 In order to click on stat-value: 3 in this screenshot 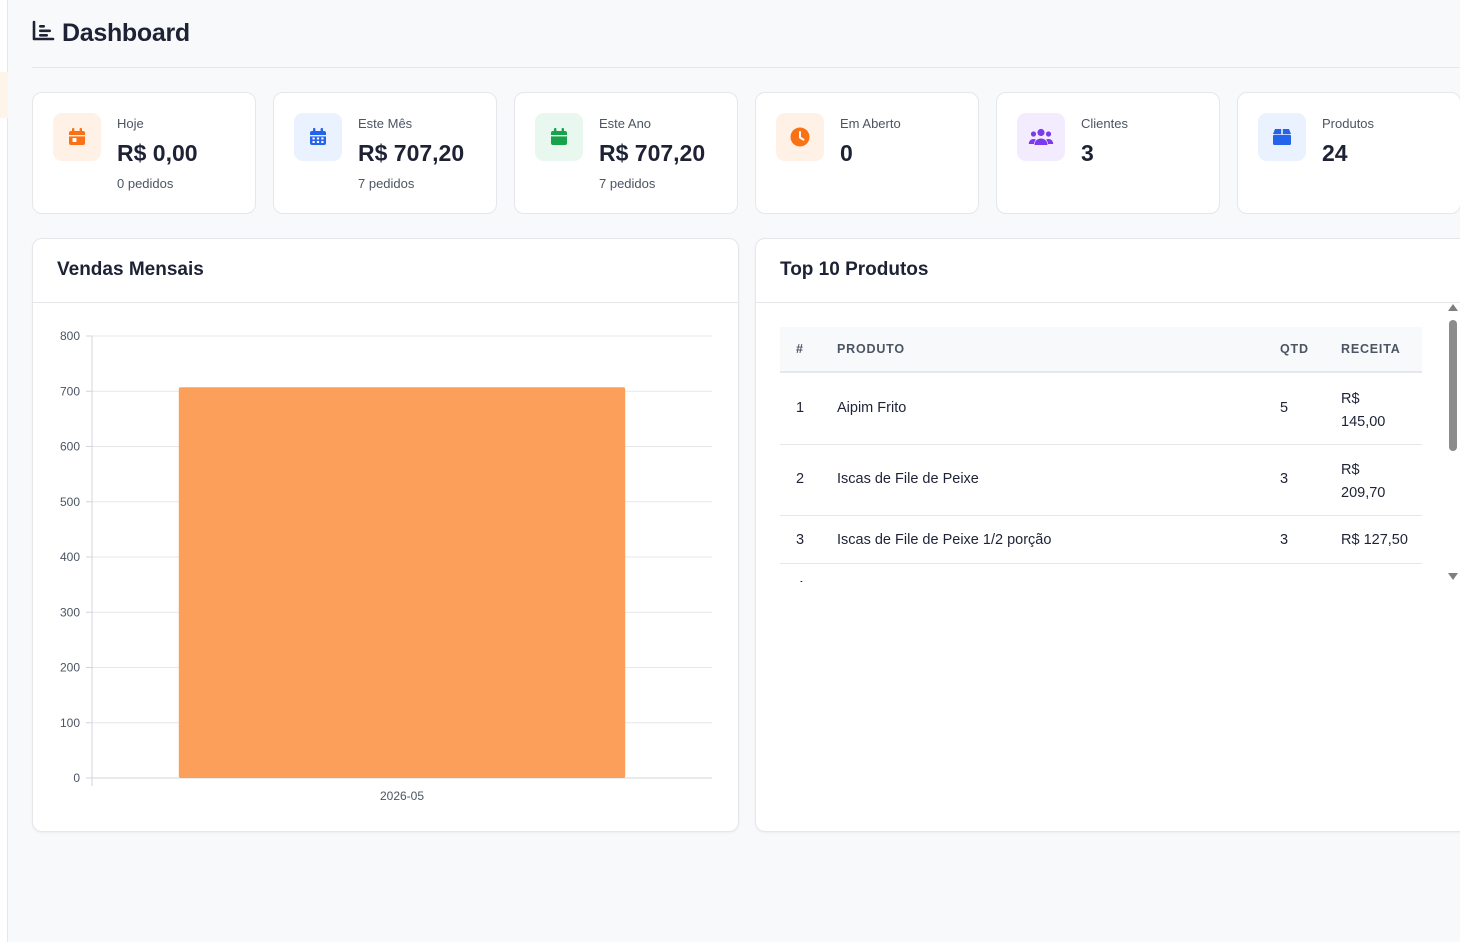, I will do `click(1087, 153)`.